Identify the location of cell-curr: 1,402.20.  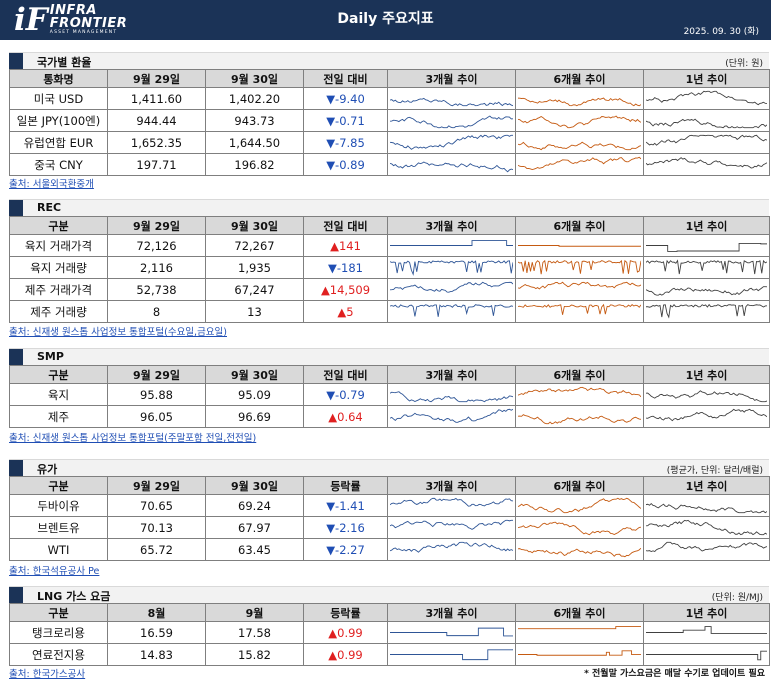
(254, 98).